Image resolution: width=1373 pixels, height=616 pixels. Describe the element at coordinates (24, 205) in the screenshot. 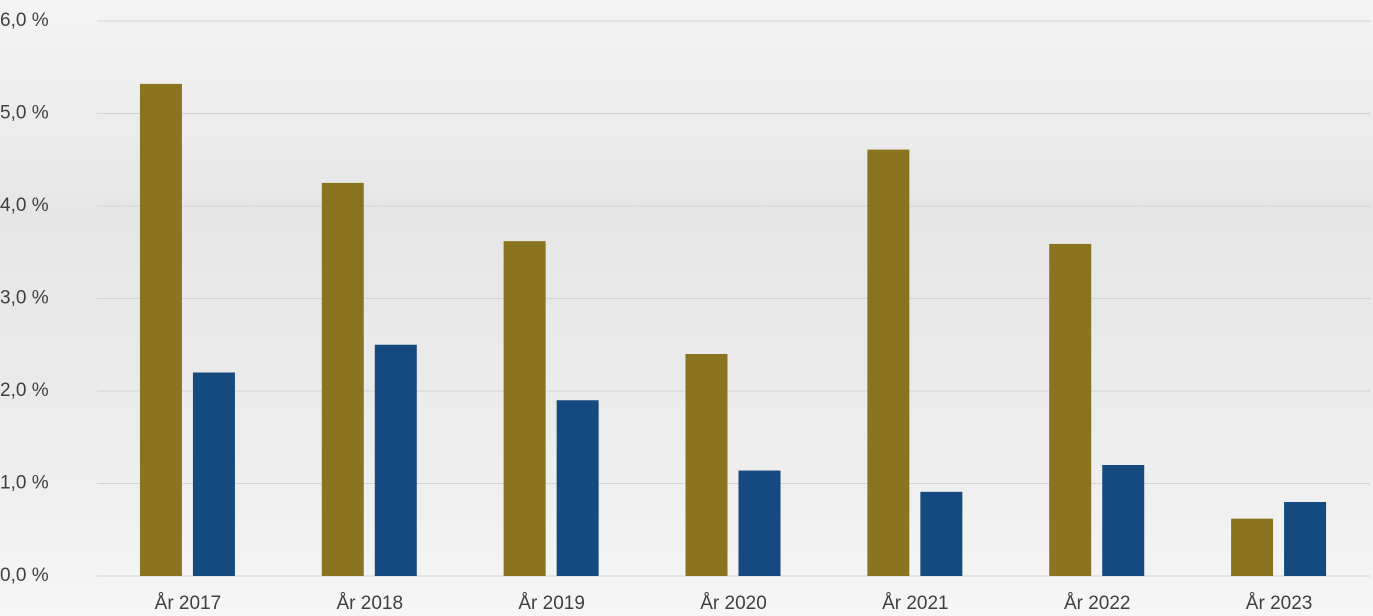

I see `y-tick-label: 4,0 %` at that location.